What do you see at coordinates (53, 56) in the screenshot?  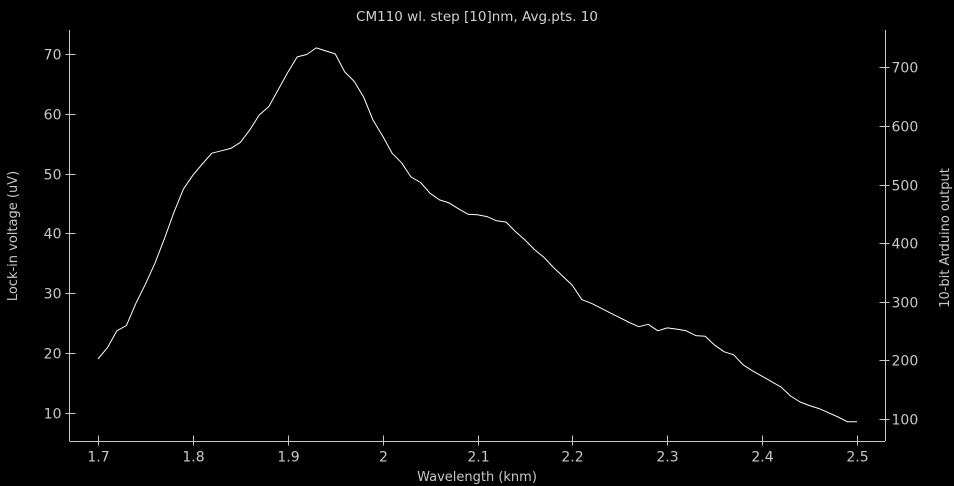 I see `y-tick-label: 70` at bounding box center [53, 56].